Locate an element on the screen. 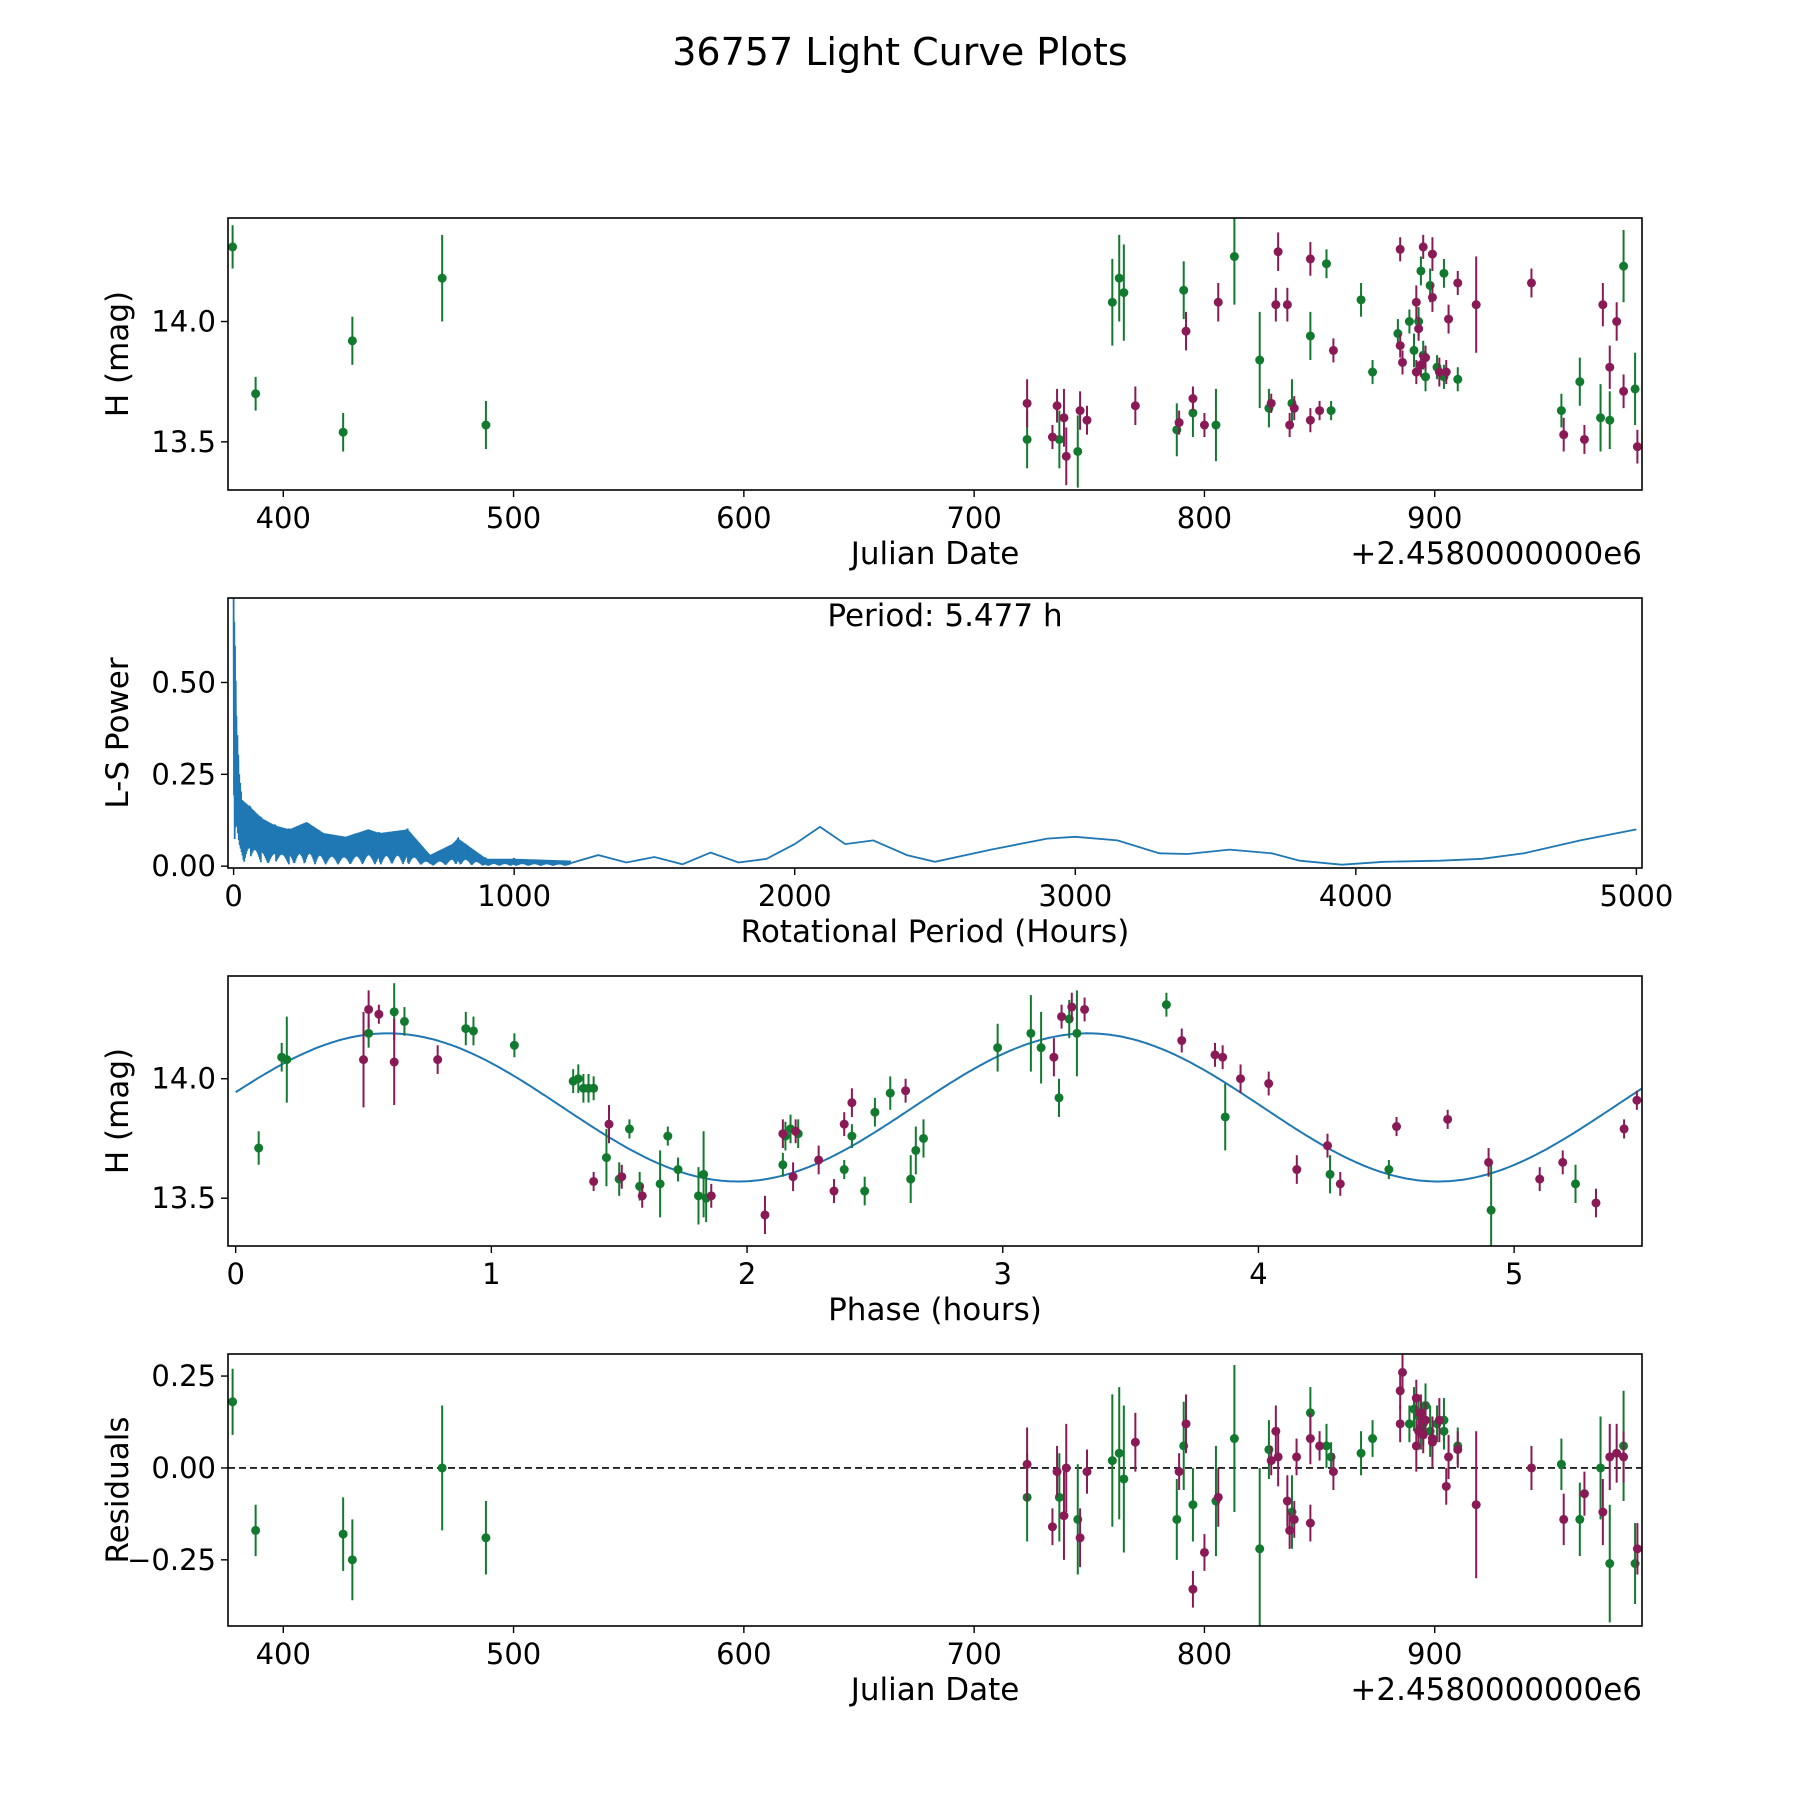  series-magenta is located at coordinates (1000, 1112).